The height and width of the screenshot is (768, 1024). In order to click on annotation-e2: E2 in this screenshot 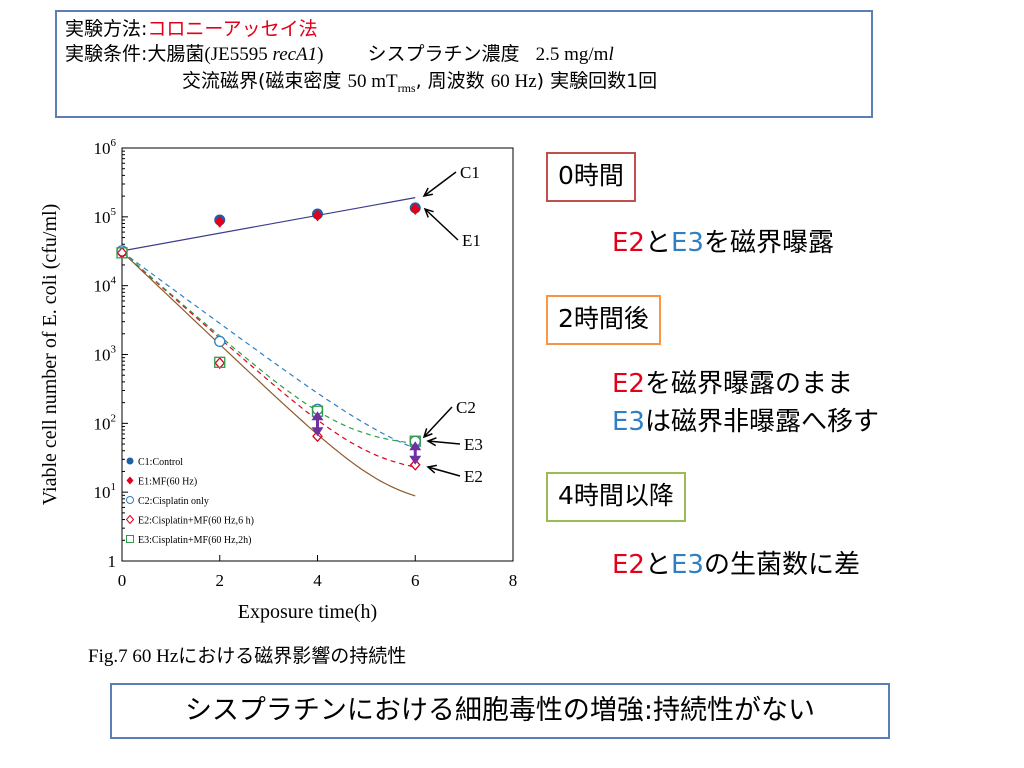, I will do `click(473, 476)`.